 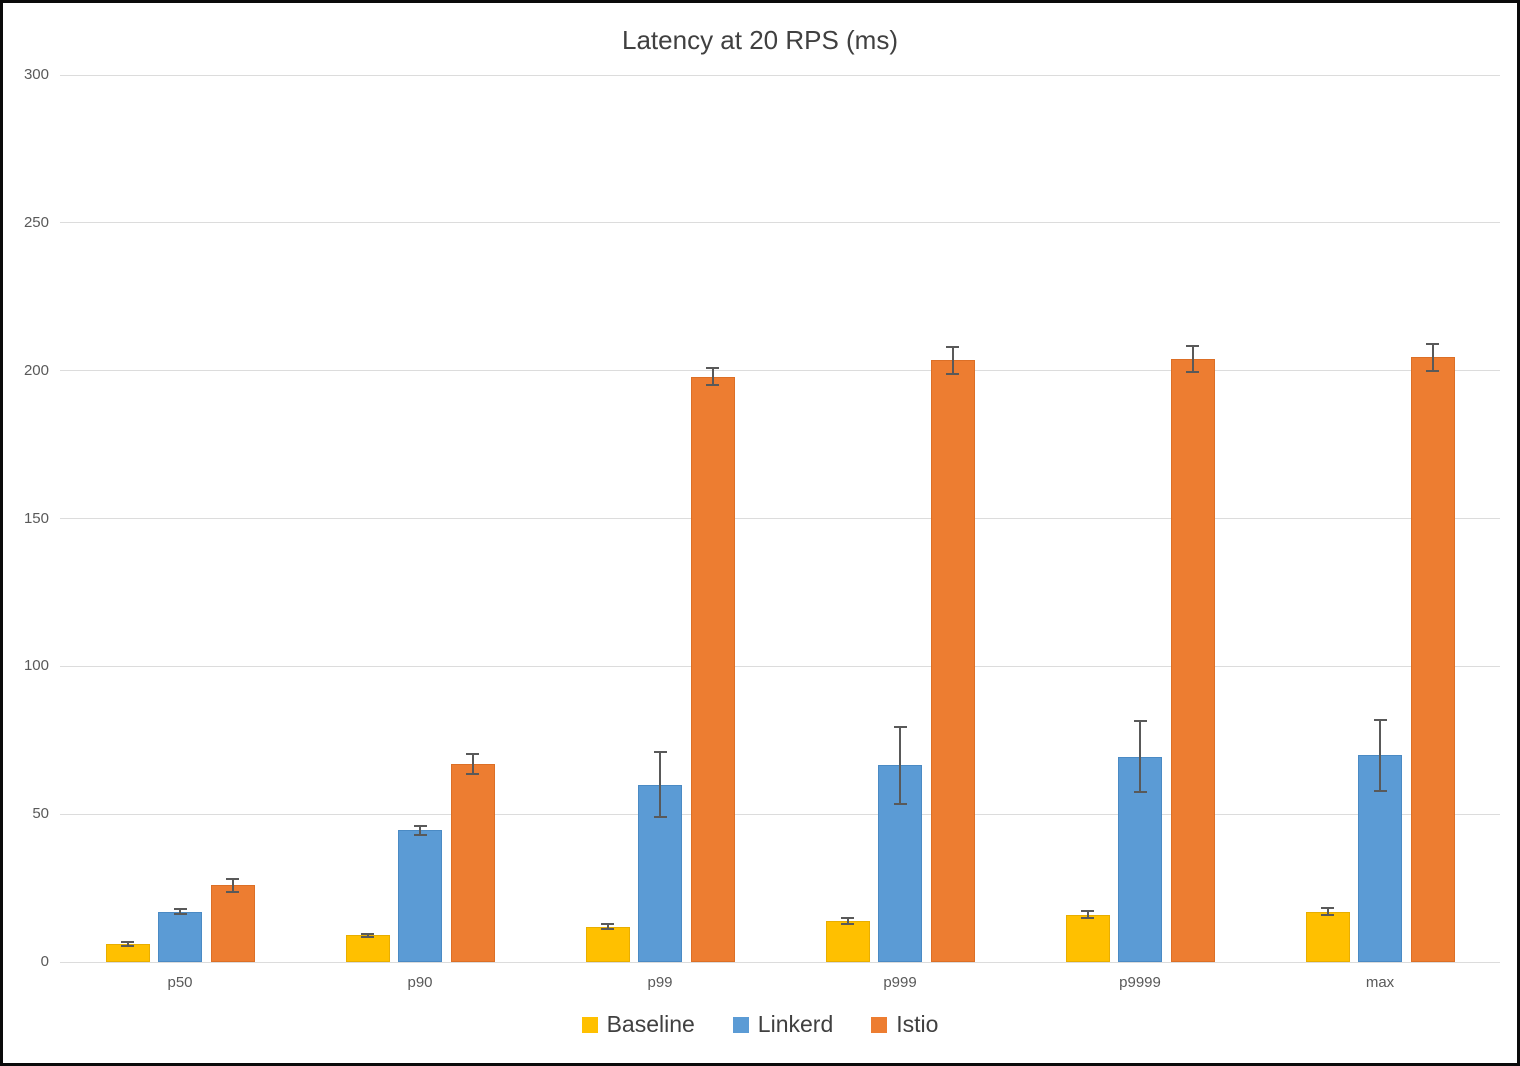 I want to click on bar-baseline-p9999, so click(x=1087, y=938).